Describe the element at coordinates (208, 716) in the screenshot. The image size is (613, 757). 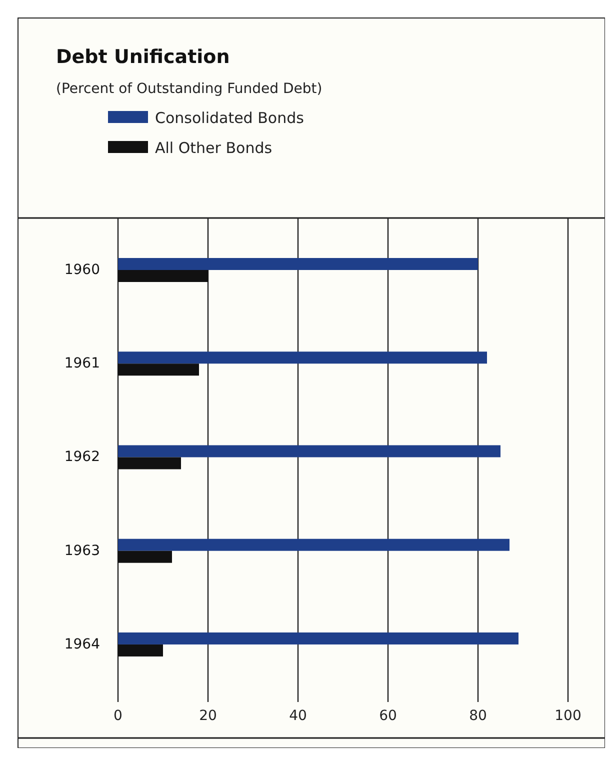
I see `x-tick-label: 20` at that location.